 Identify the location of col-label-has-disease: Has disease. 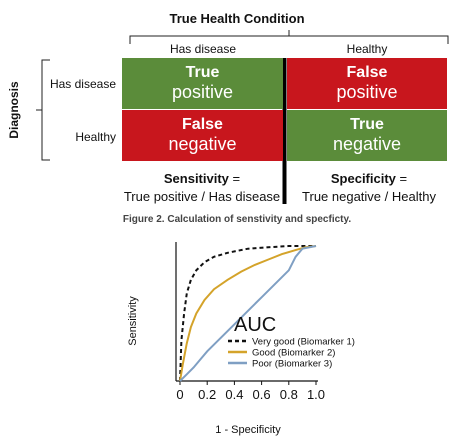
(203, 49).